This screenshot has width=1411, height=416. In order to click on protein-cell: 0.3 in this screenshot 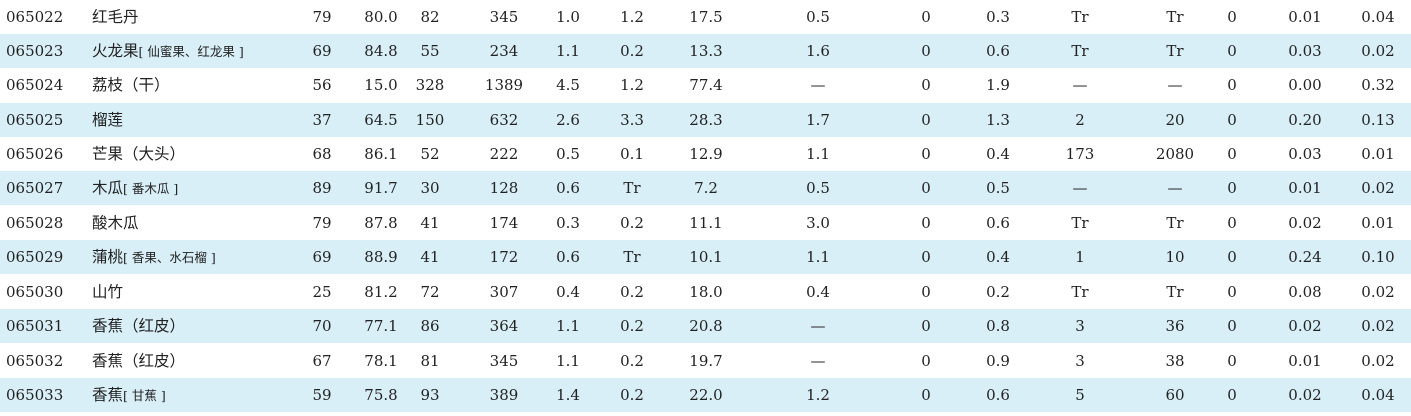, I will do `click(568, 223)`.